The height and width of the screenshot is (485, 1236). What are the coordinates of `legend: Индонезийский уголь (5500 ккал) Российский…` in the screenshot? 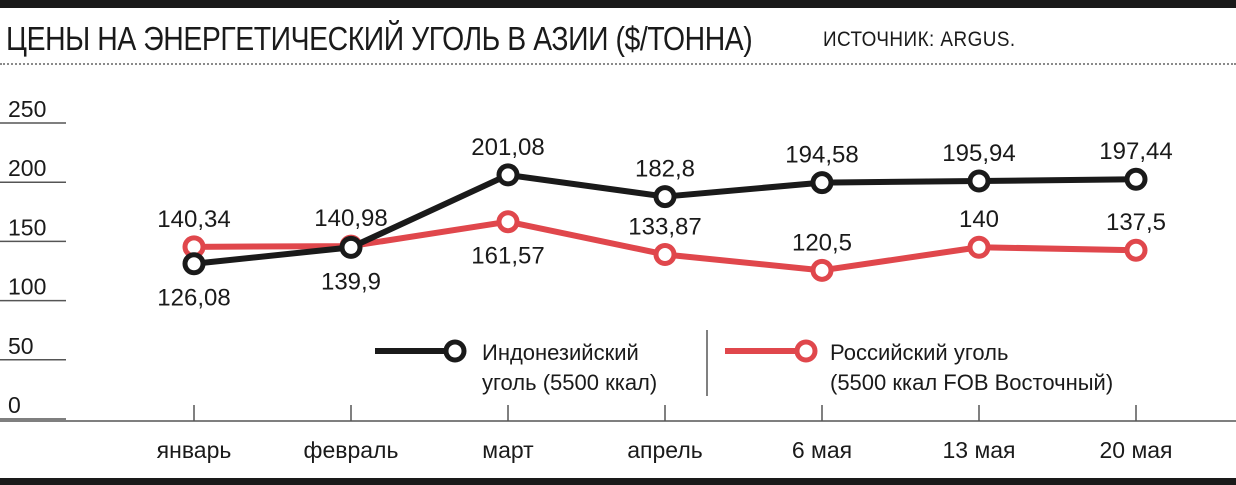 It's located at (744, 363).